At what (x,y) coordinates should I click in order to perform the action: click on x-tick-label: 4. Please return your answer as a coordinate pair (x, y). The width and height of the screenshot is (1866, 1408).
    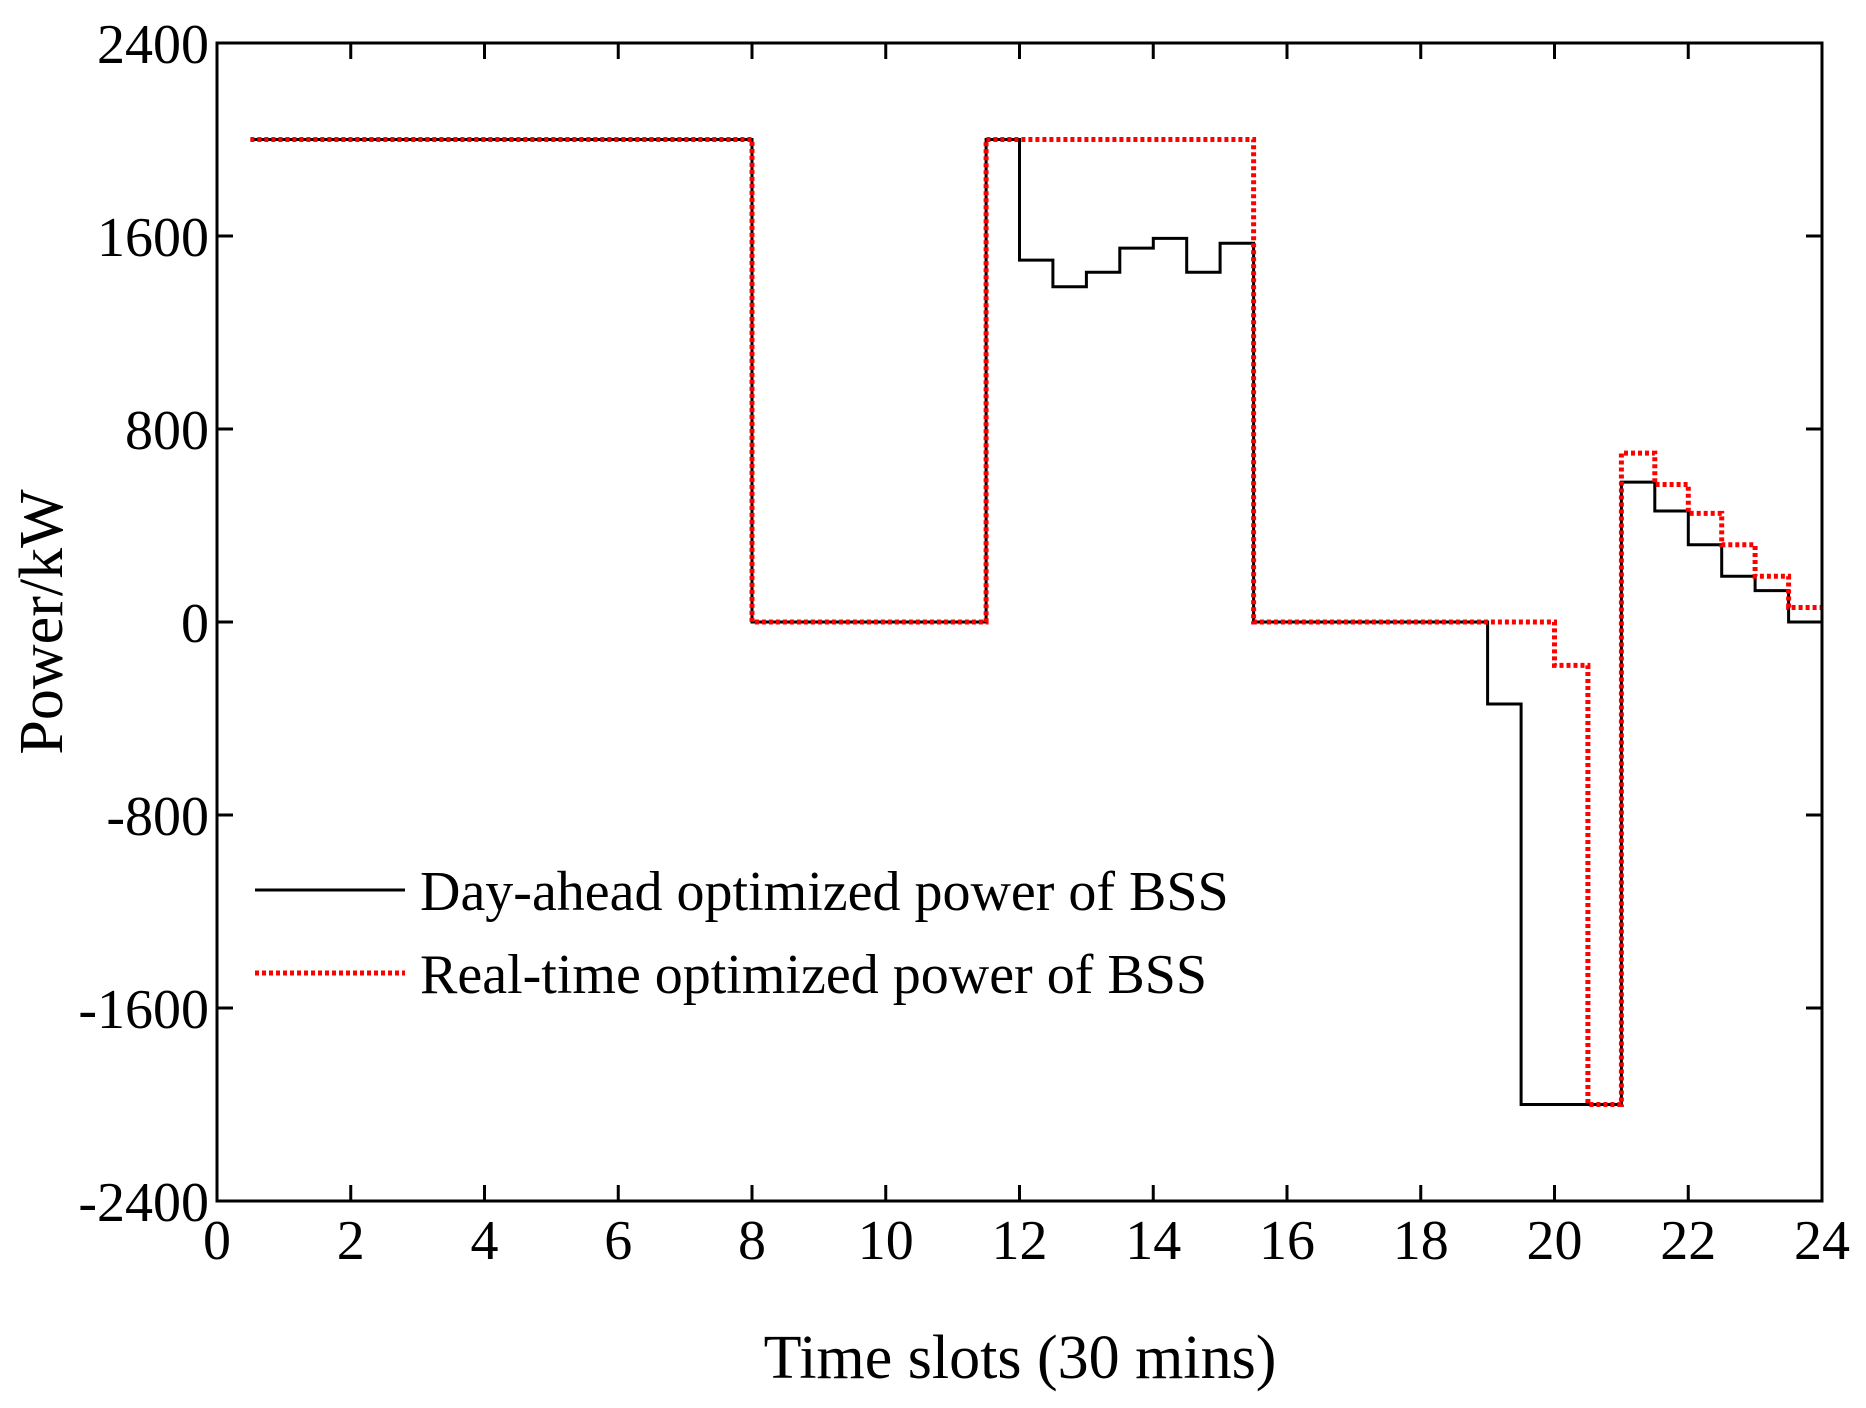
    Looking at the image, I should click on (485, 1241).